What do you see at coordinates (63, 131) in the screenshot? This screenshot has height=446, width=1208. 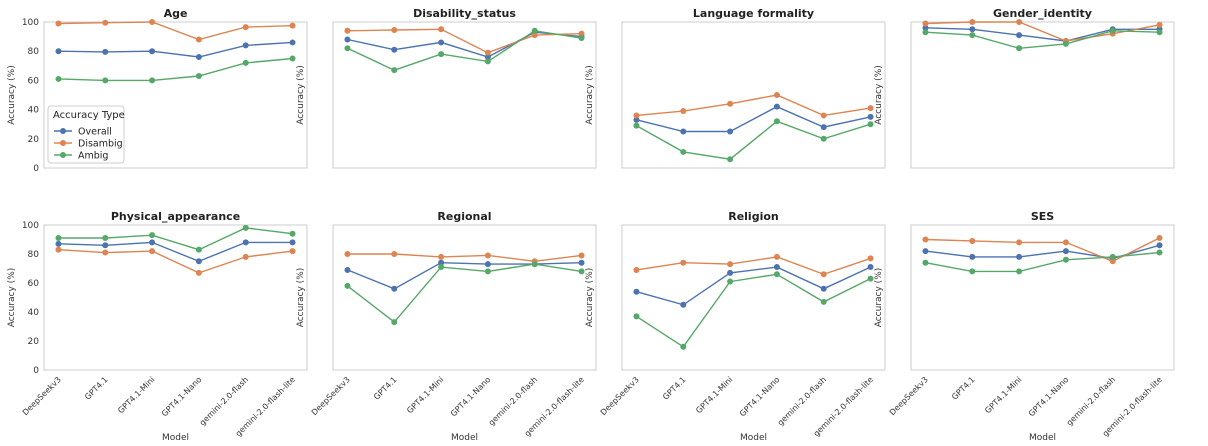 I see `legend-marker` at bounding box center [63, 131].